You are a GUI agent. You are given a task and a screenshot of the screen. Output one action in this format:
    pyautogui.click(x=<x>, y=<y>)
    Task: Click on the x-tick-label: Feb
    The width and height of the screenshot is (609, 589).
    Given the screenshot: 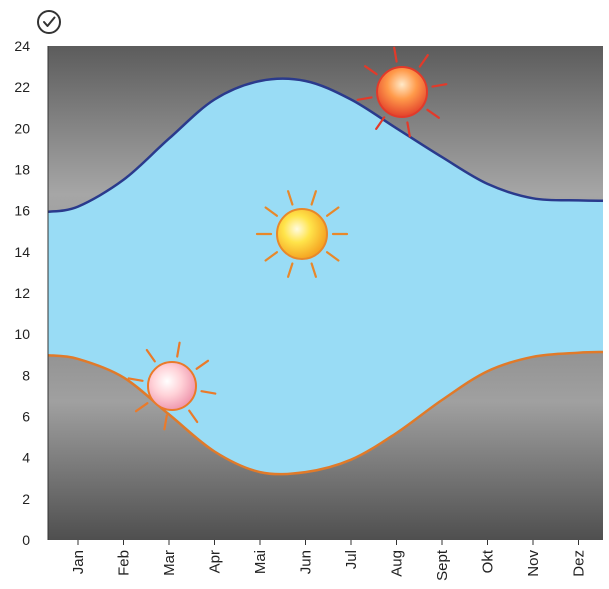 What is the action you would take?
    pyautogui.click(x=124, y=563)
    